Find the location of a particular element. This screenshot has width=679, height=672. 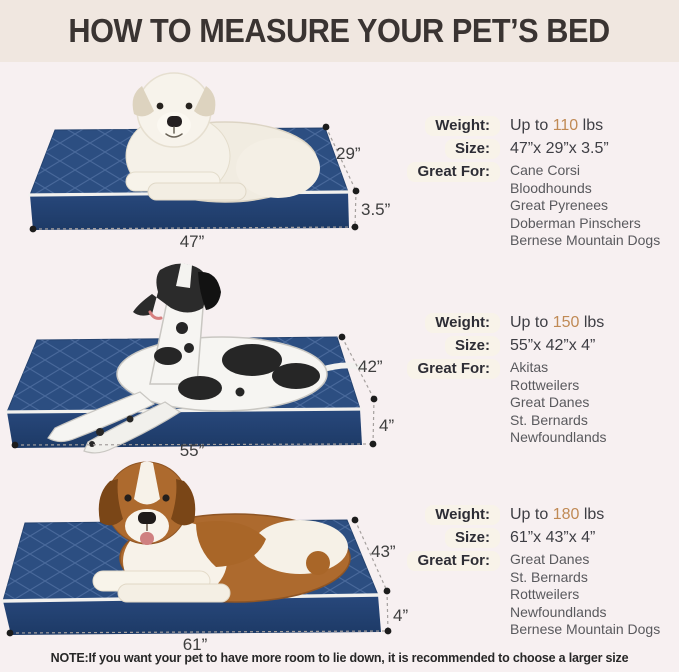

page-title: HOW TO MEASURE YOUR PET’S BED is located at coordinates (339, 30).